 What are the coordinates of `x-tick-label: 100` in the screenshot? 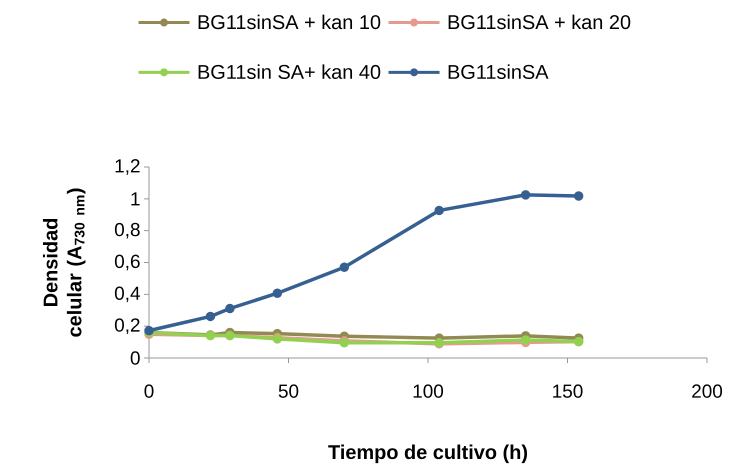 It's located at (429, 391).